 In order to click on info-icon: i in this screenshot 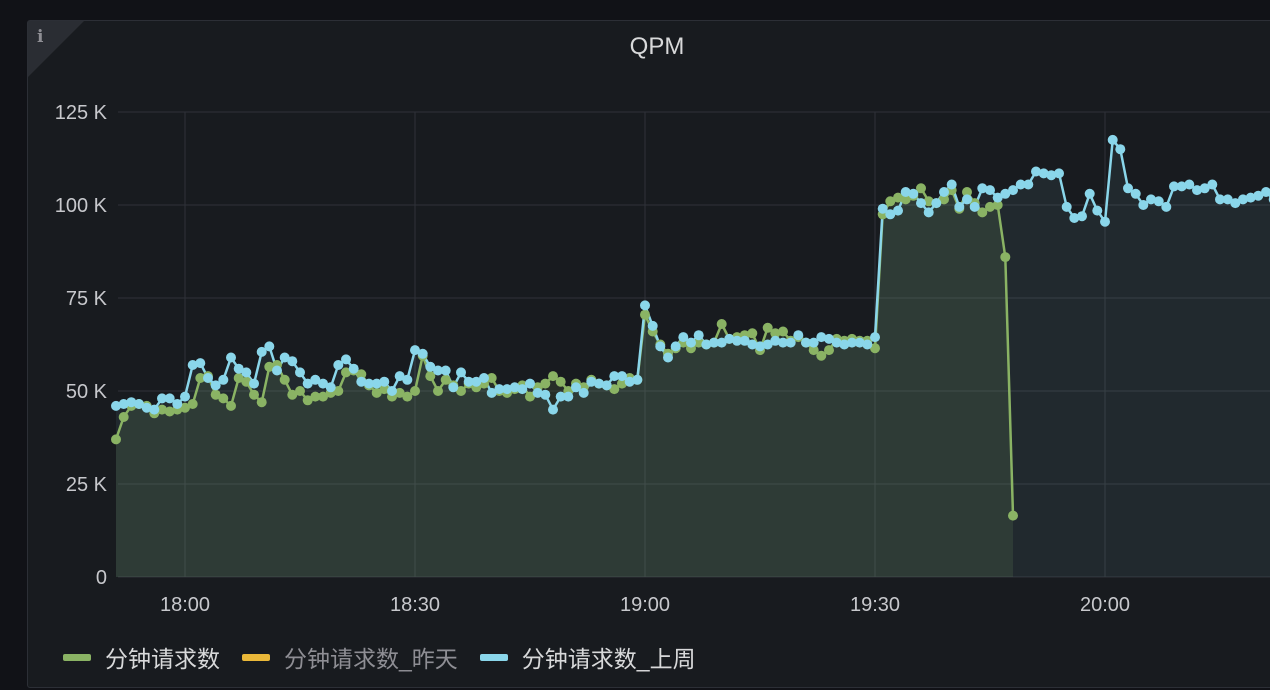, I will do `click(40, 37)`.